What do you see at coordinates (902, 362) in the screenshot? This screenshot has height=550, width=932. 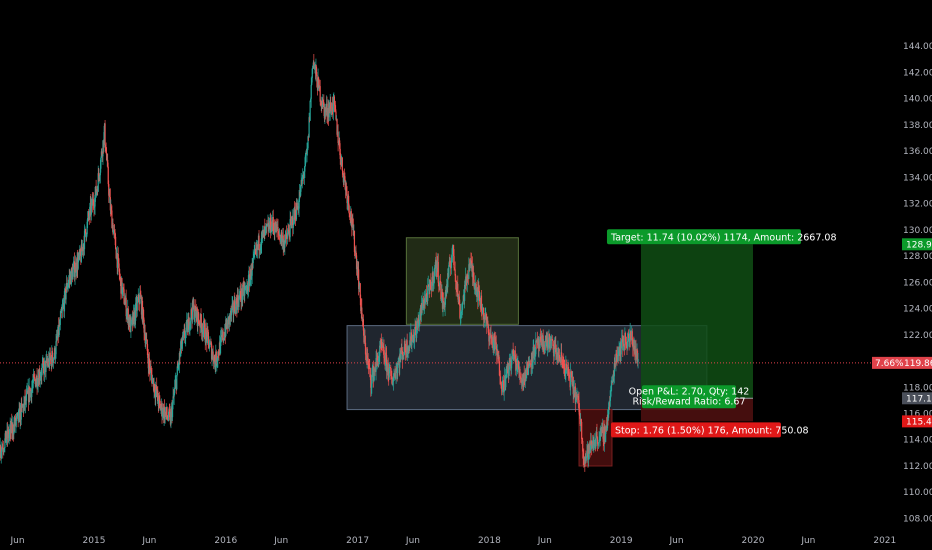 I see `last-price-tag: 7.66% 119.86` at bounding box center [902, 362].